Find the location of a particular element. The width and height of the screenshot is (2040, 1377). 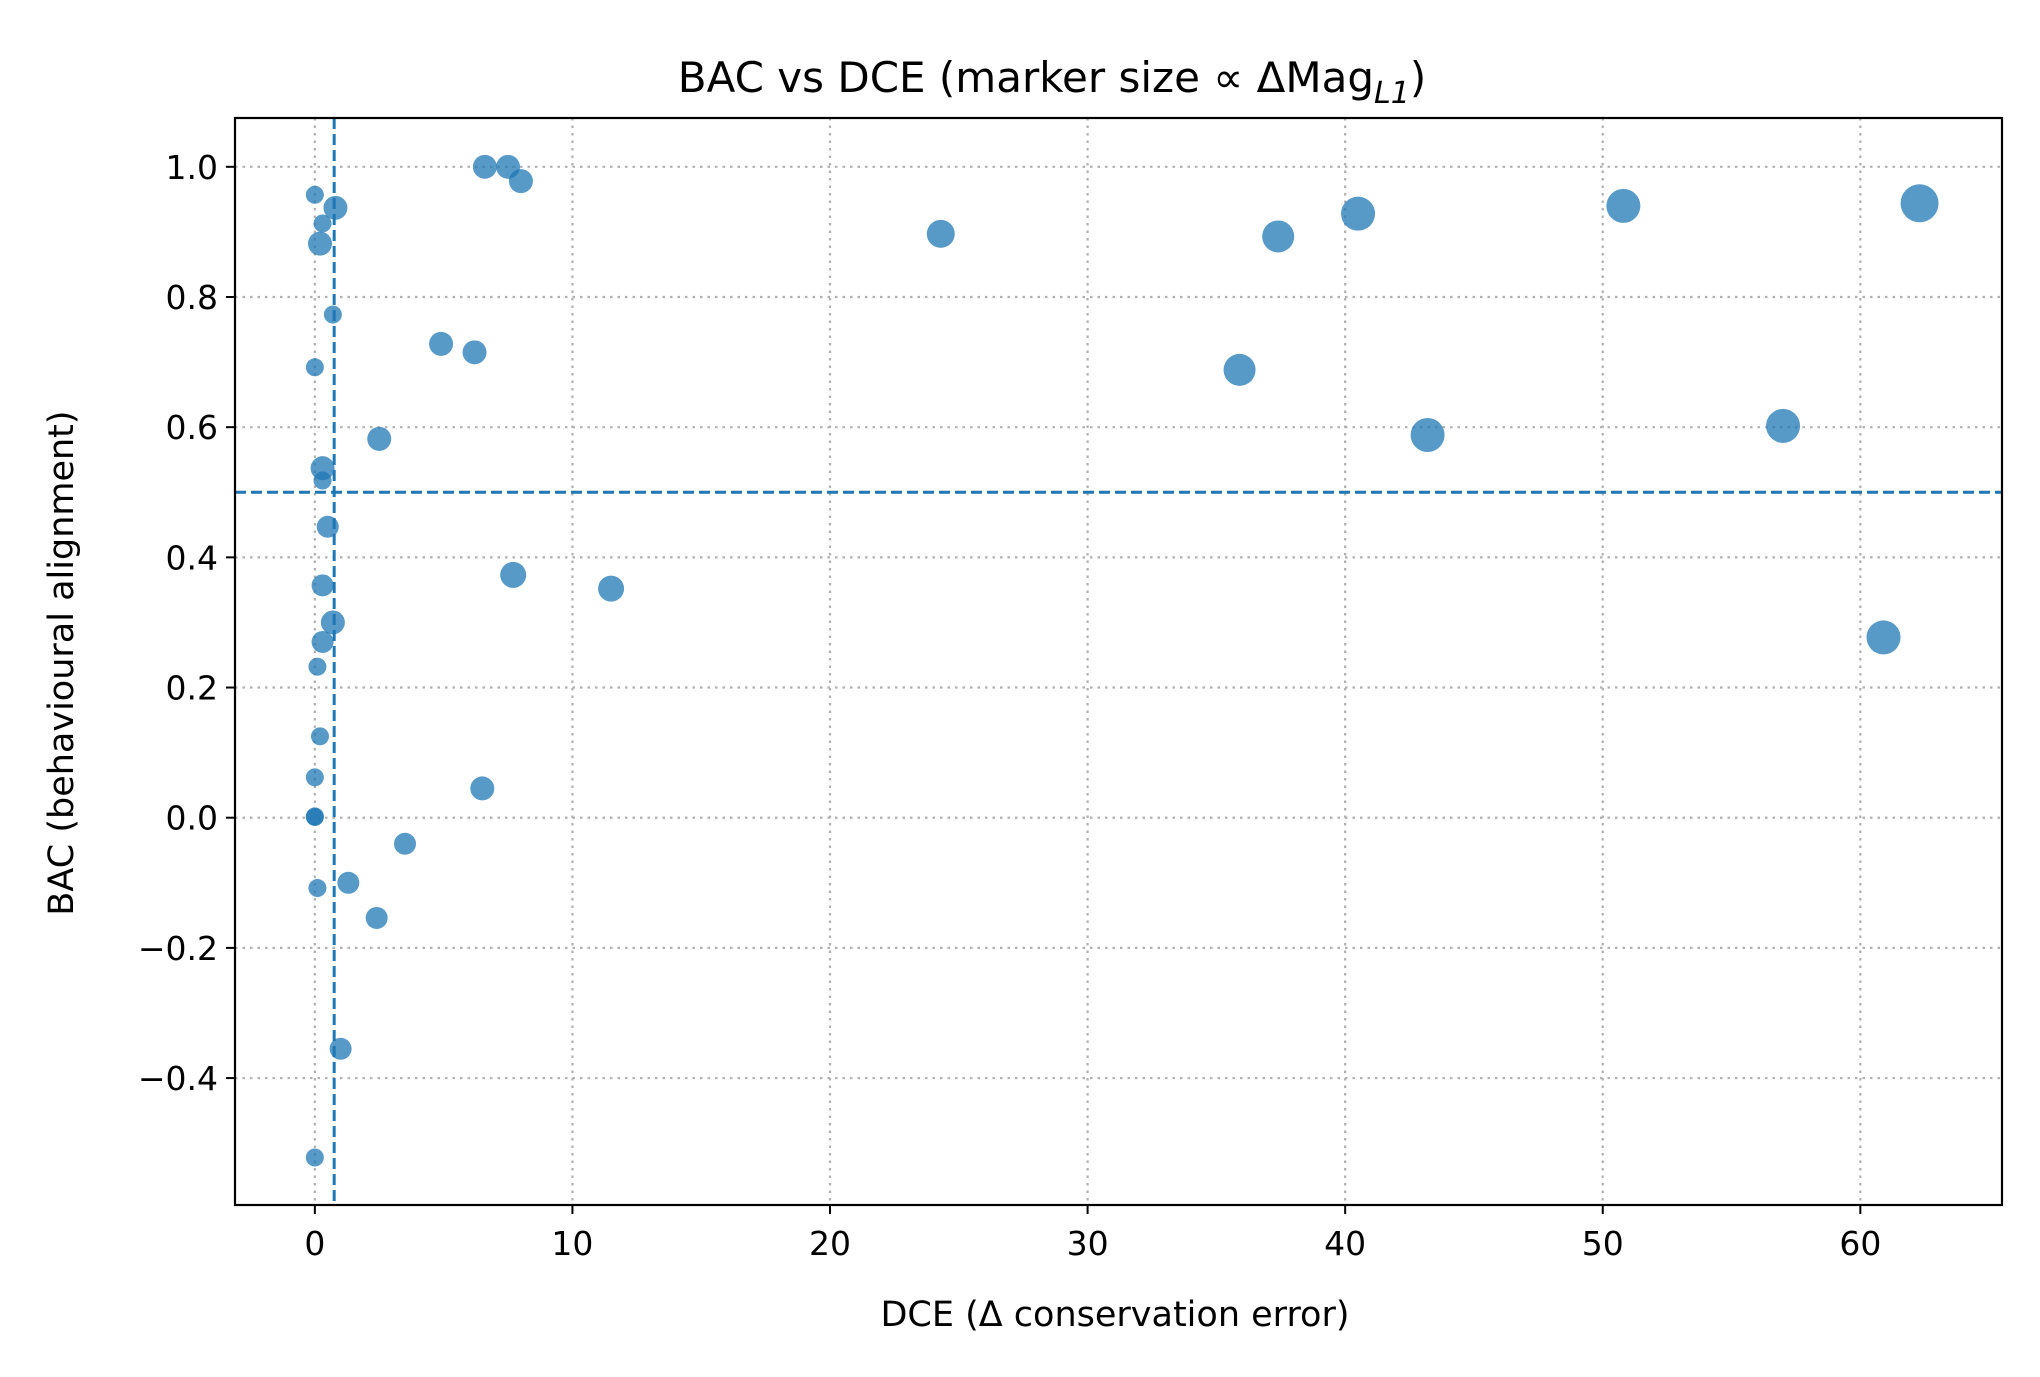

x-tick-label: 40 is located at coordinates (1345, 1243).